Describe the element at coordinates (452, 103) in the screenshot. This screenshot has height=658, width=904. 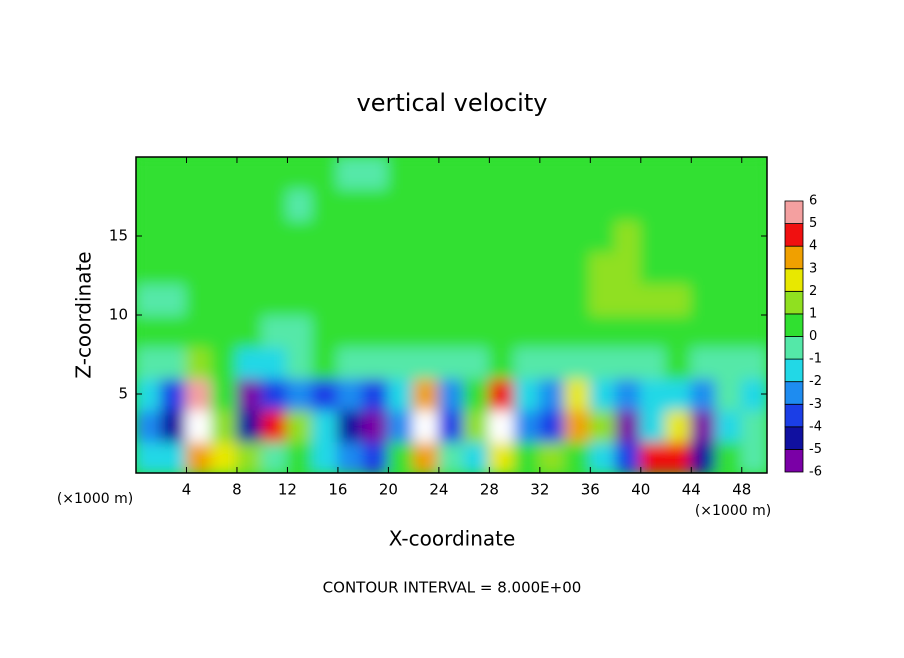
I see `chart-title: vertical velocity` at that location.